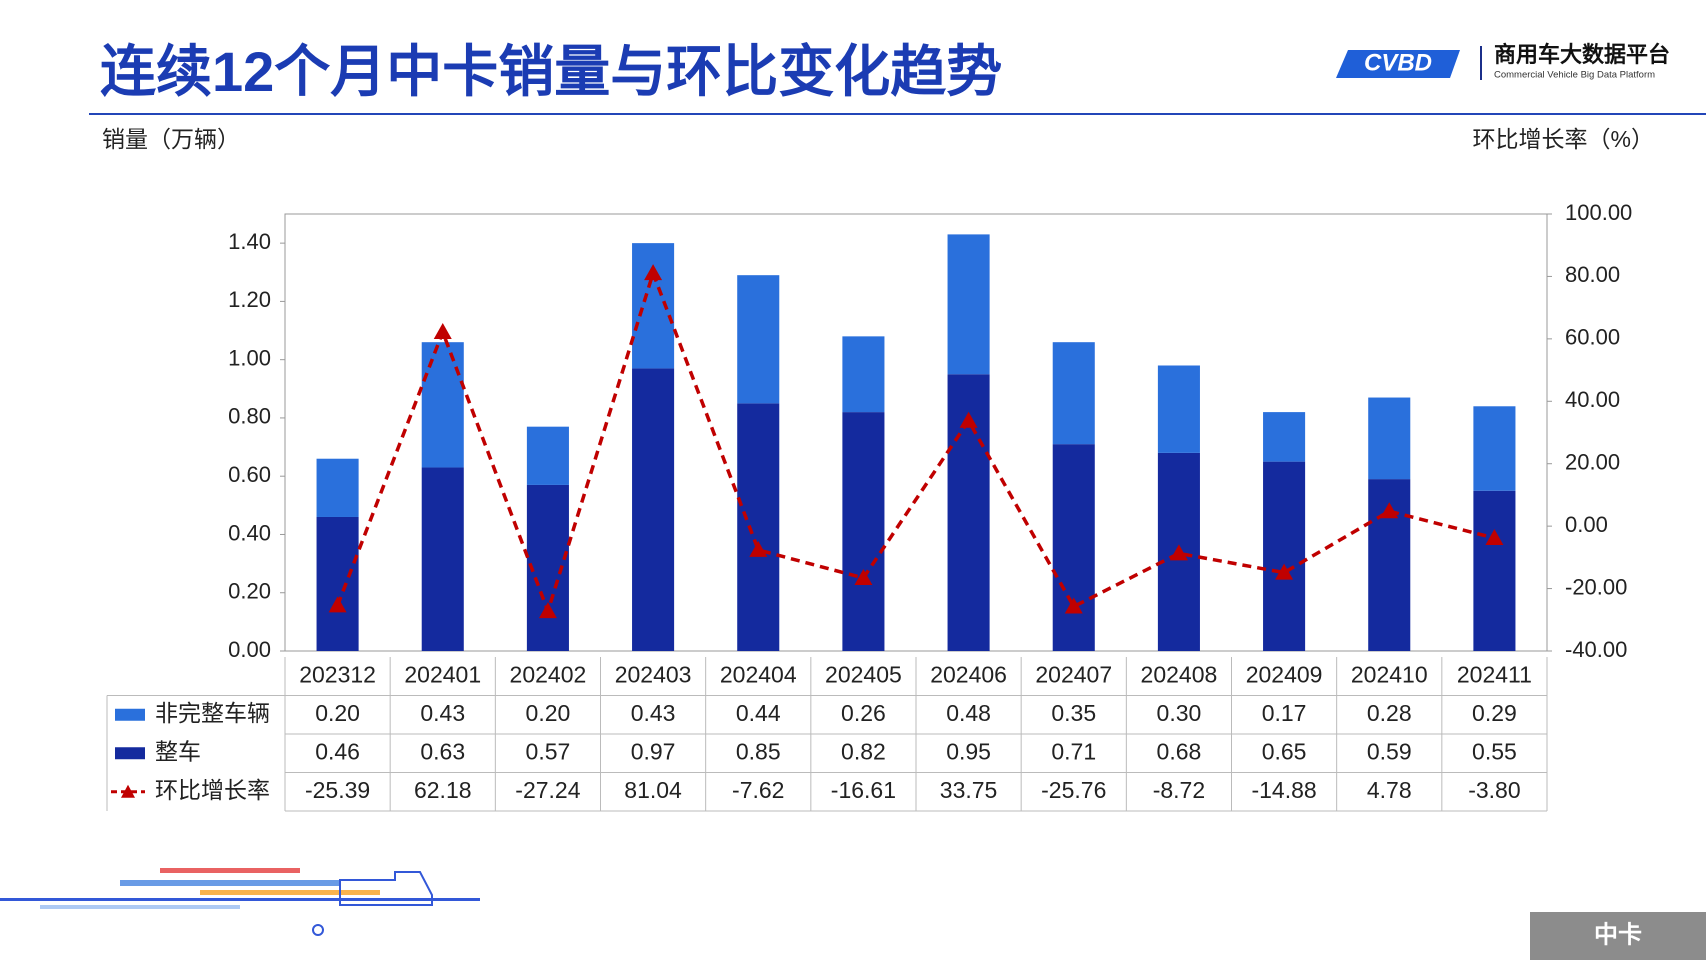 The width and height of the screenshot is (1706, 960). Describe the element at coordinates (443, 790) in the screenshot. I see `table-value: 62.18` at that location.